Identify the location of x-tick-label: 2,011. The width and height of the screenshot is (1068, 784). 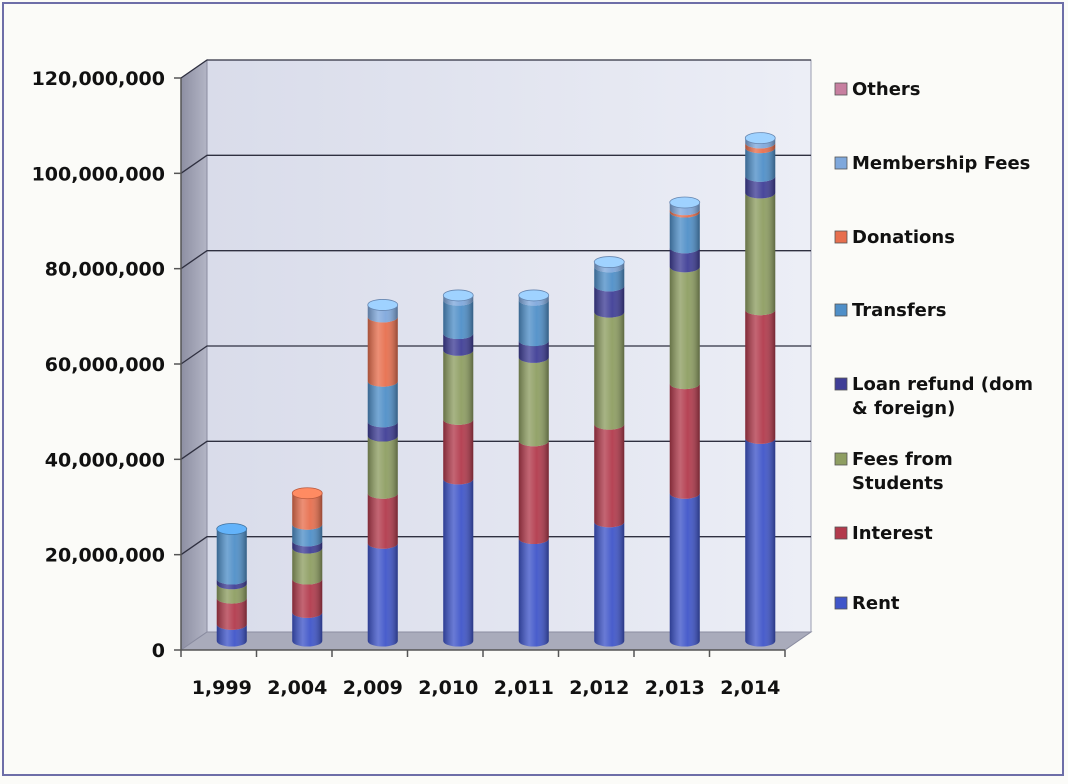
(524, 688).